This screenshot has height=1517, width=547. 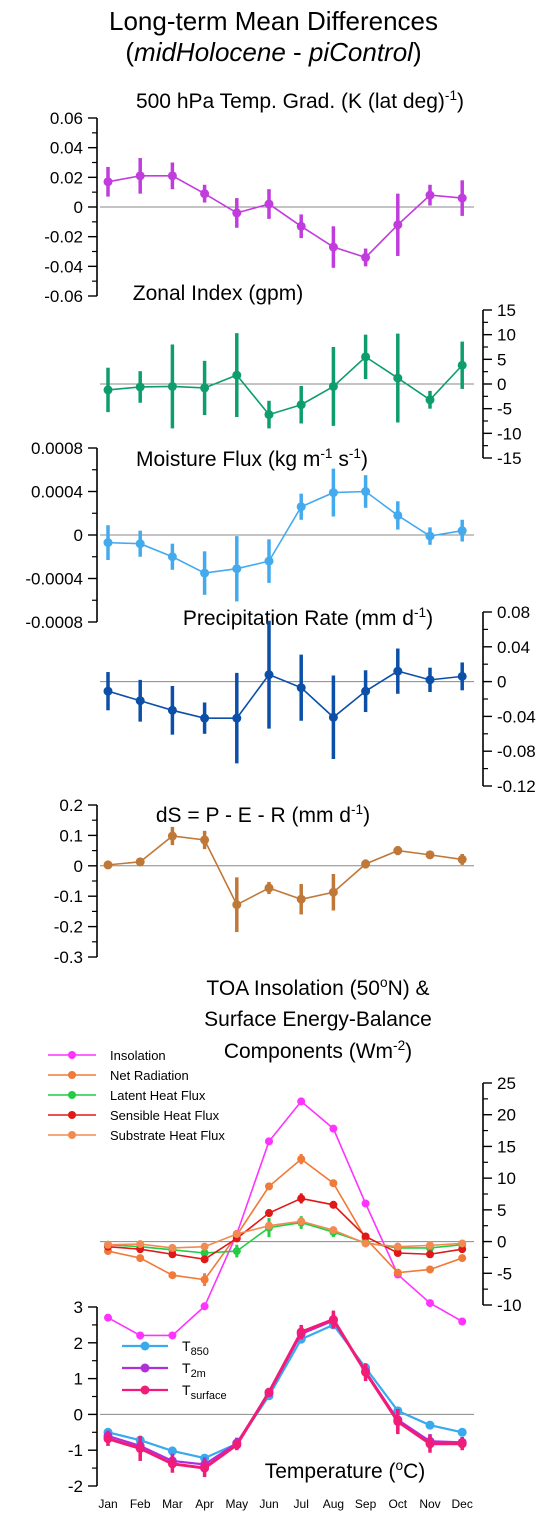 What do you see at coordinates (138, 1055) in the screenshot?
I see `legend-energy-label: Insolation` at bounding box center [138, 1055].